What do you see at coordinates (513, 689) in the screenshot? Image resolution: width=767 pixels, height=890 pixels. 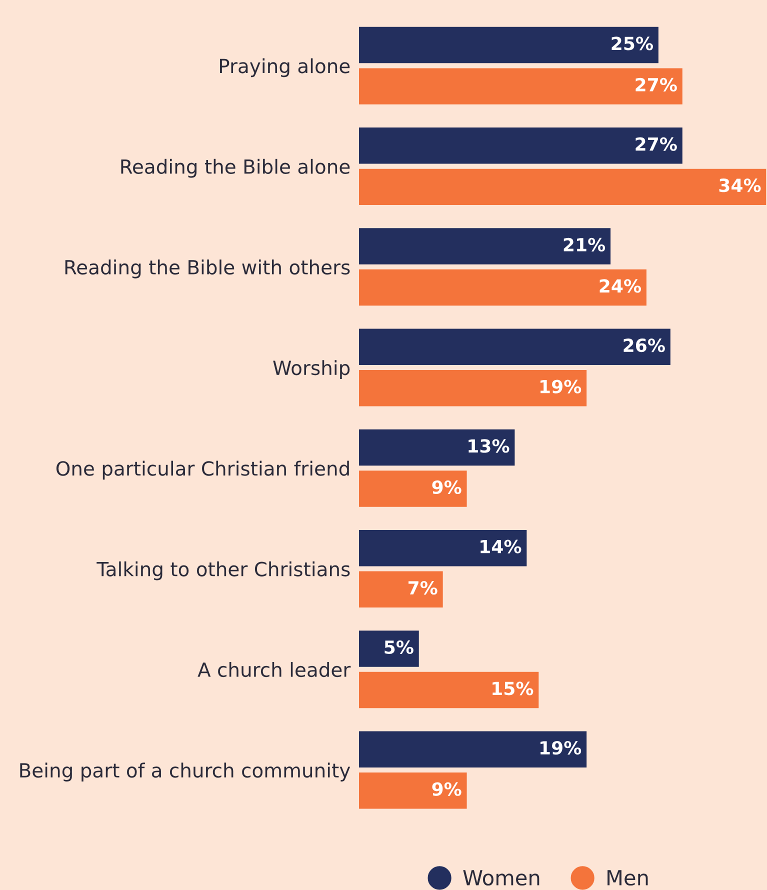 I see `data-label: 15%` at bounding box center [513, 689].